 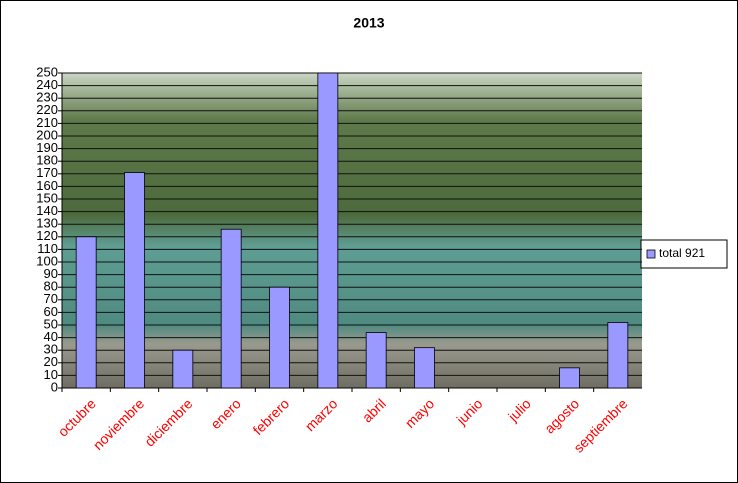 I want to click on legend: total 921, so click(x=684, y=254).